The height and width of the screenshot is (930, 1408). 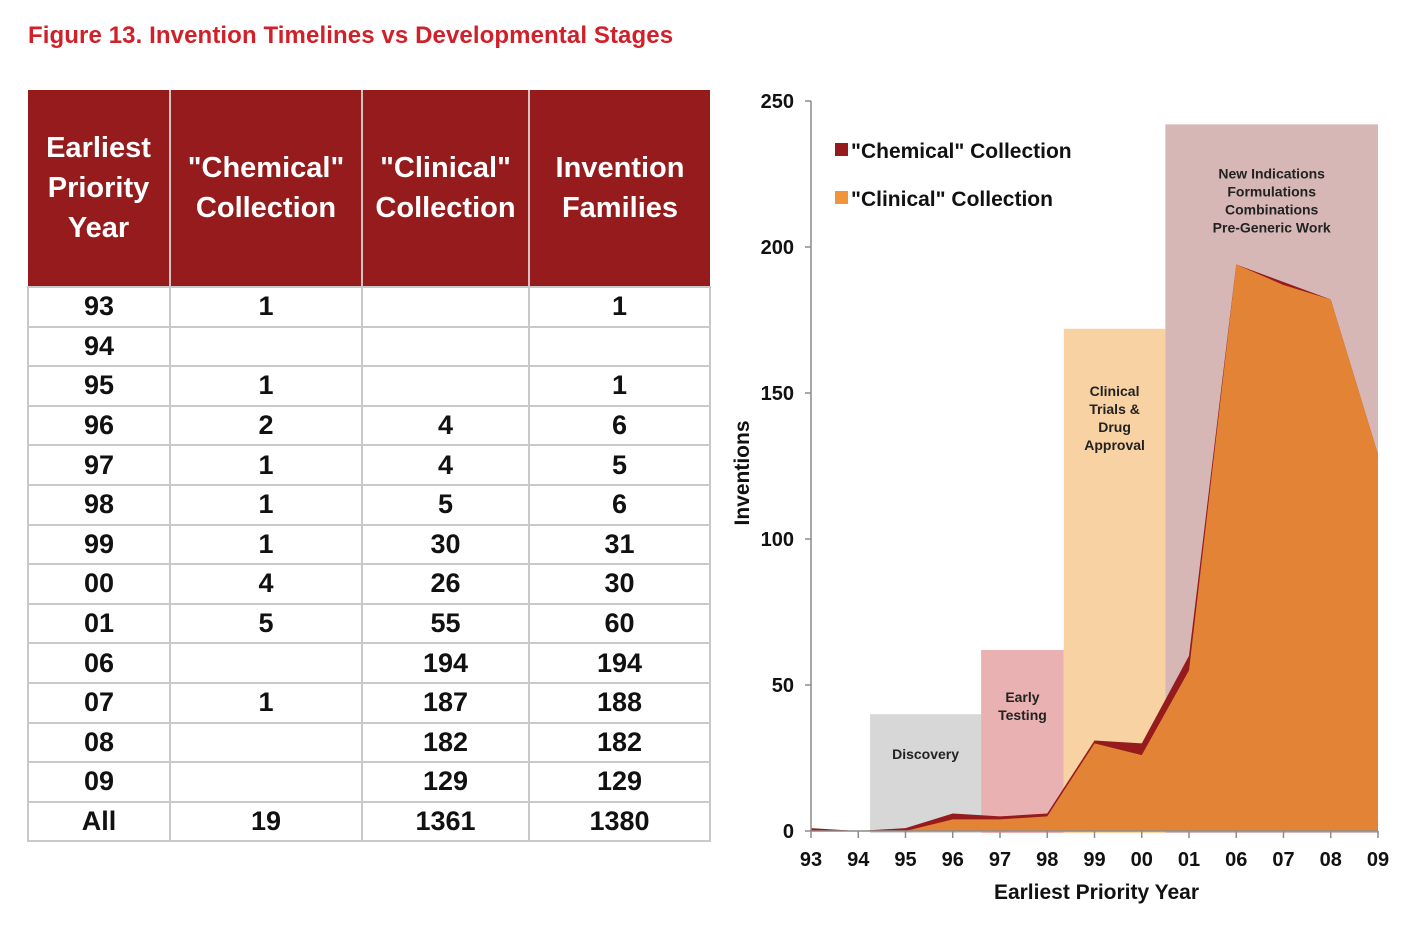 What do you see at coordinates (1272, 209) in the screenshot?
I see `stage-label: Combinations` at bounding box center [1272, 209].